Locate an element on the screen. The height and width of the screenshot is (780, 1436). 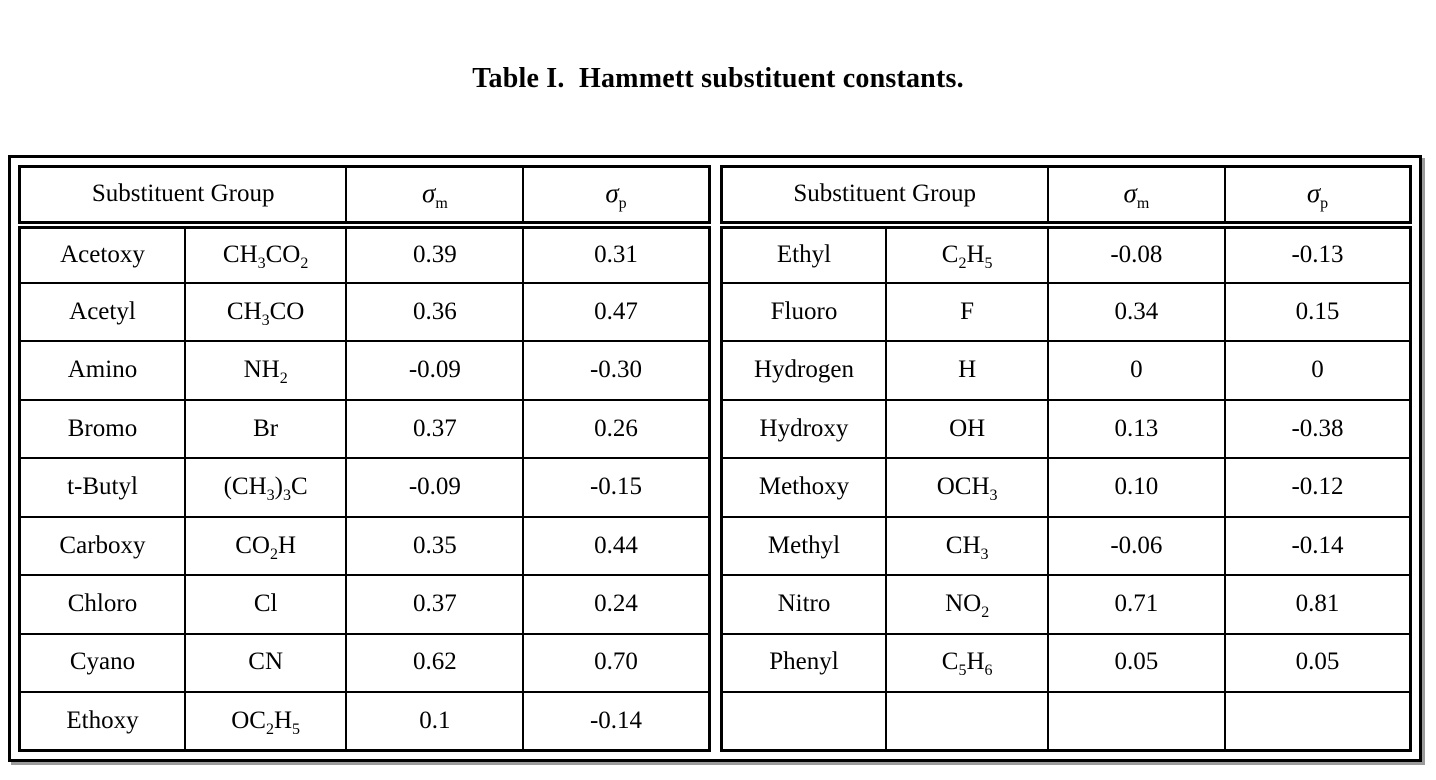
table-row: Nitro NO2 0.71 0.81 is located at coordinates (1065, 604).